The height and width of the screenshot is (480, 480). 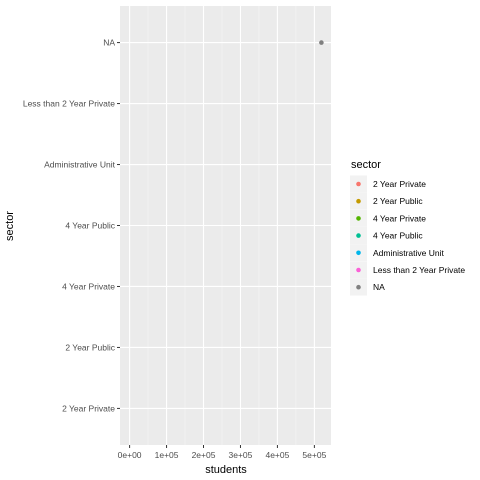 What do you see at coordinates (88, 408) in the screenshot?
I see `y-tick-label: 2 Year Private` at bounding box center [88, 408].